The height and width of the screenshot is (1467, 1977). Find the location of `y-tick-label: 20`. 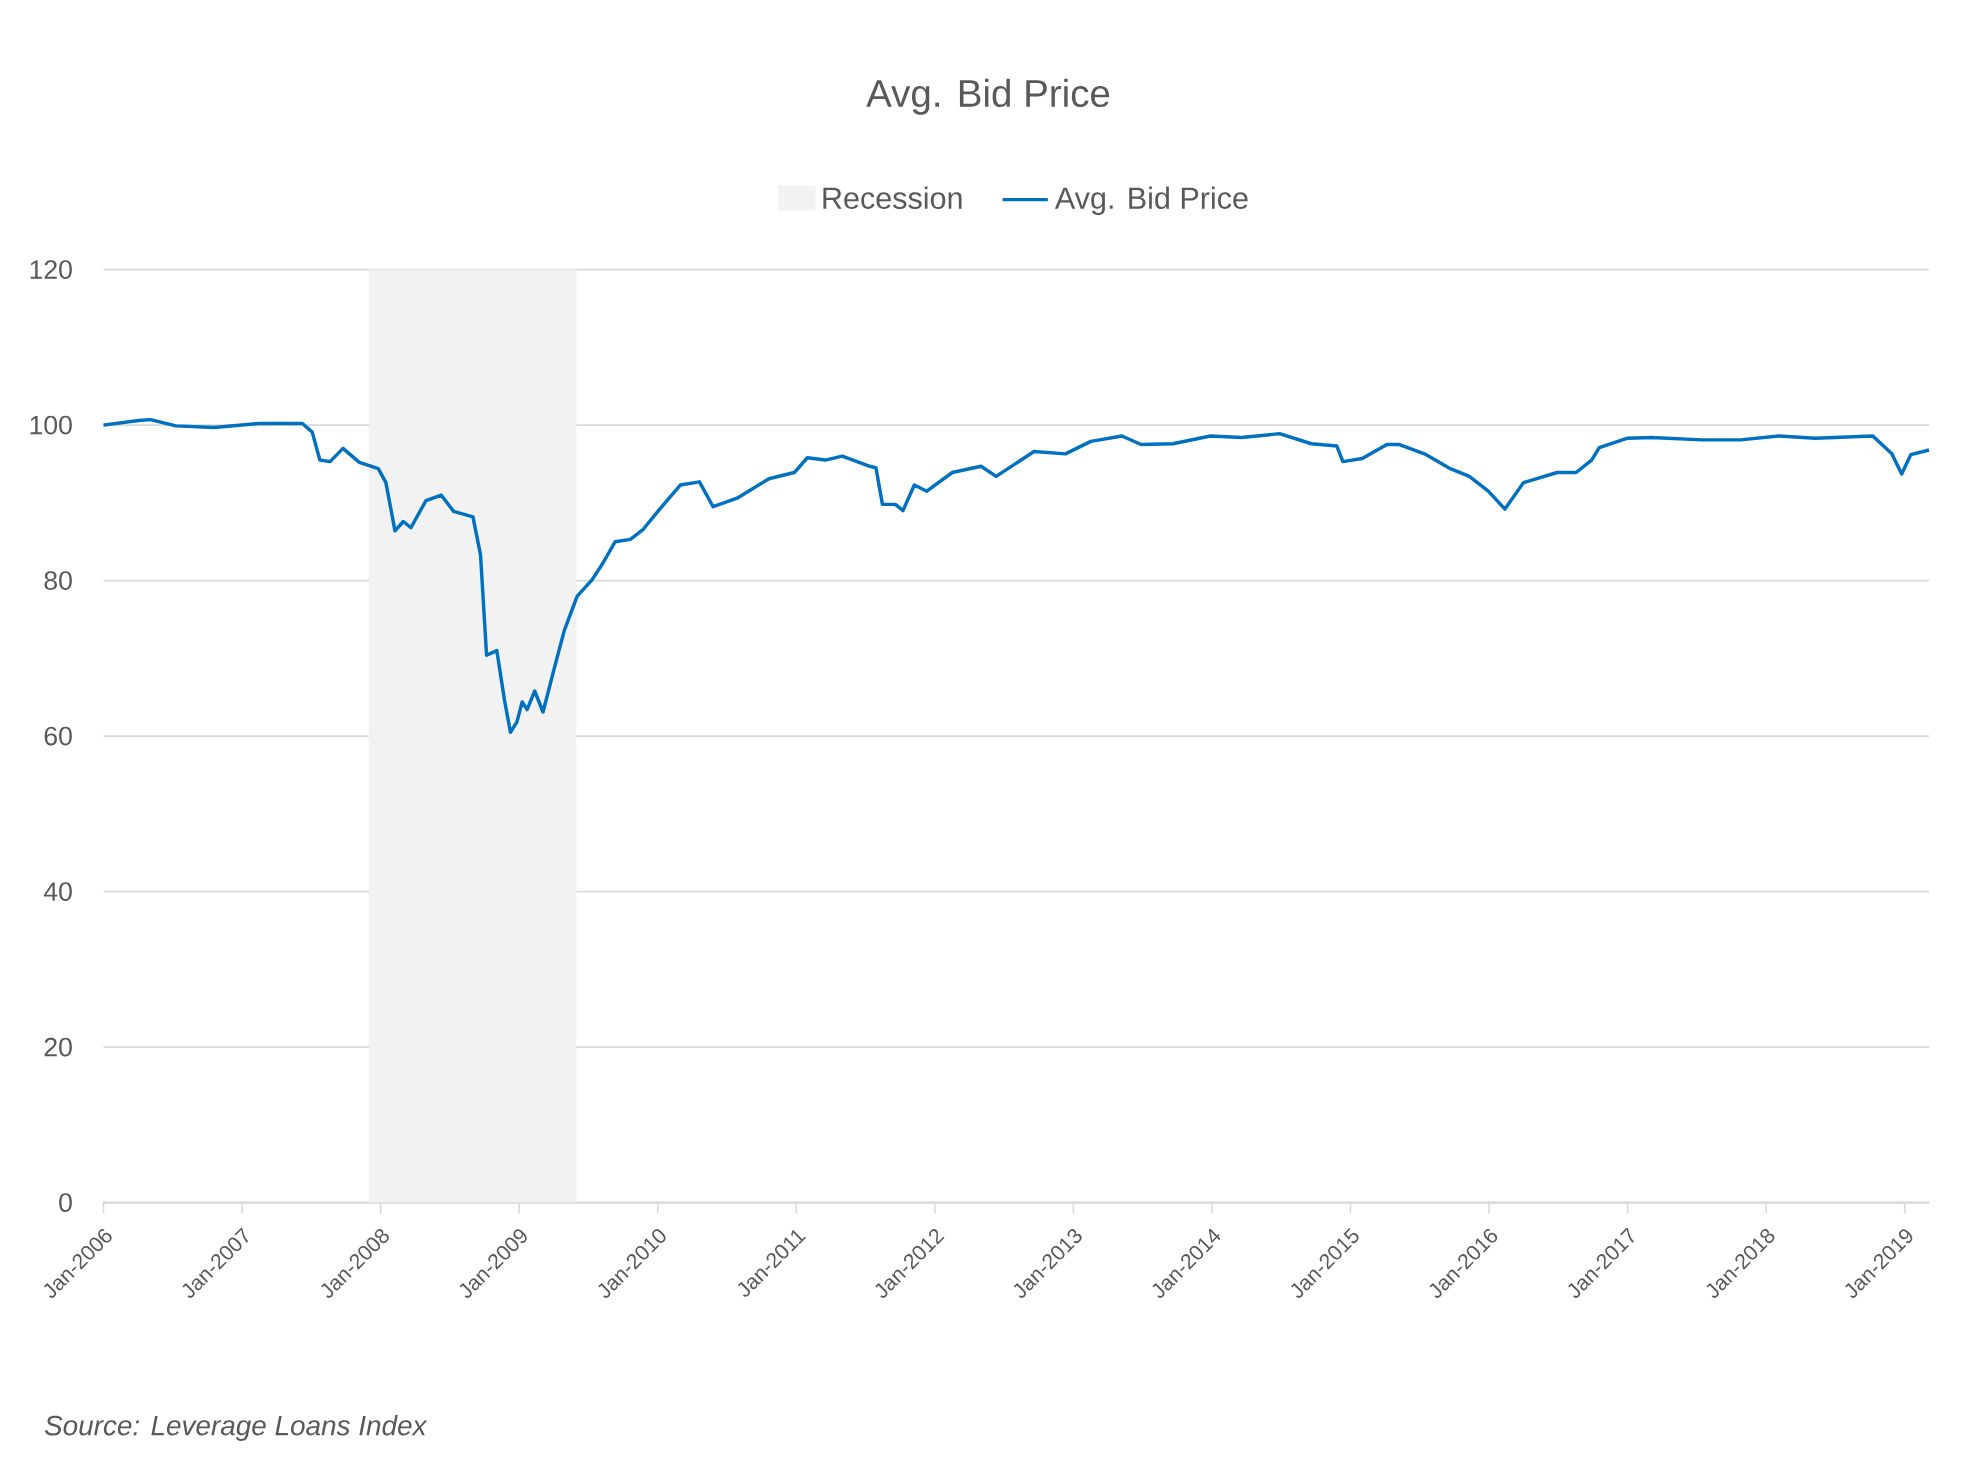

y-tick-label: 20 is located at coordinates (58, 1047).